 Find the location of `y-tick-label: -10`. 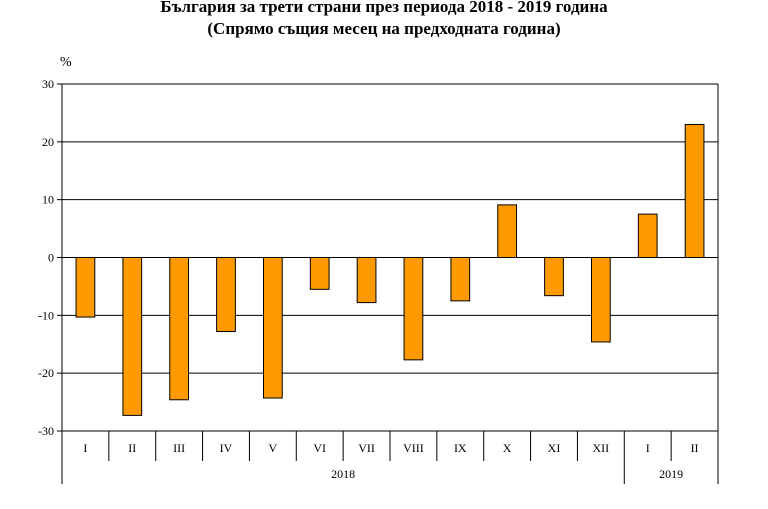

y-tick-label: -10 is located at coordinates (46, 315).